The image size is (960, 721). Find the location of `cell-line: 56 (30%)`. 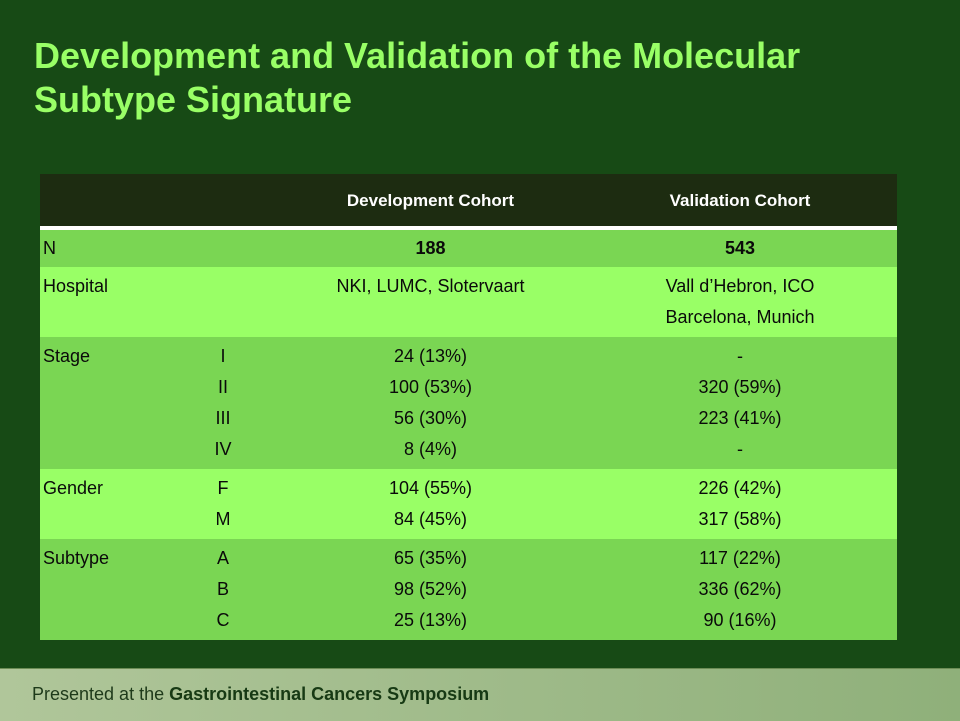

cell-line: 56 (30%) is located at coordinates (430, 418).